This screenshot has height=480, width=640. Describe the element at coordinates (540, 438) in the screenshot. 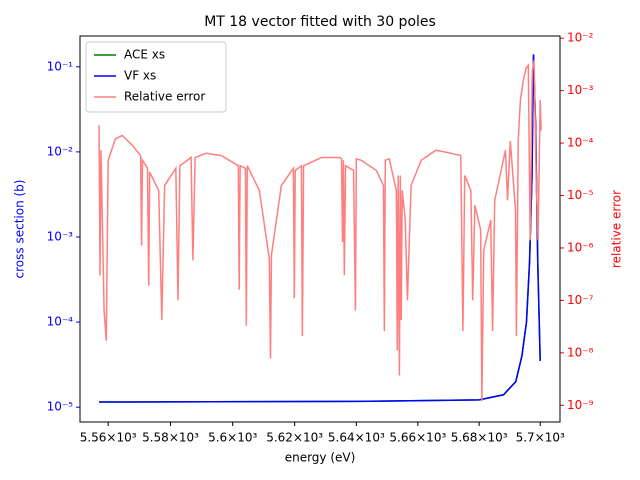

I see `x-tick-label: 5.7×10³` at that location.